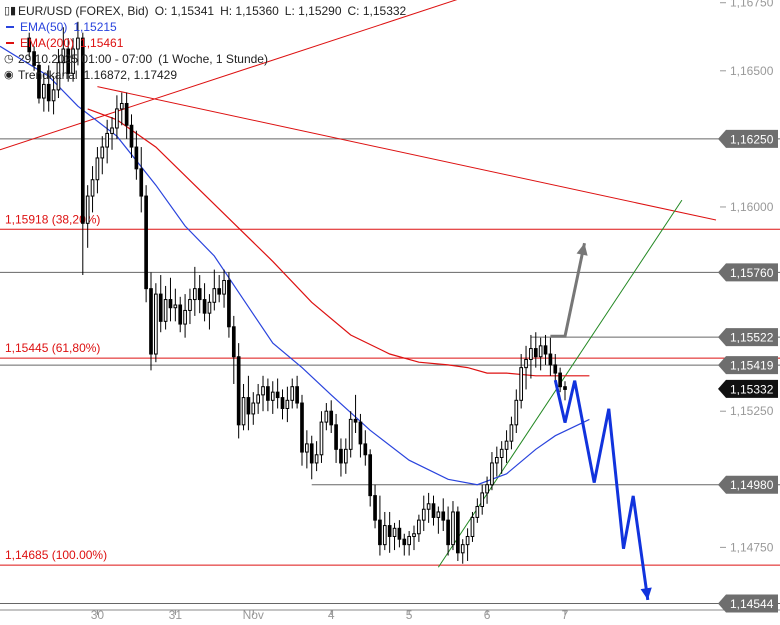 This screenshot has height=625, width=780. Describe the element at coordinates (48, 75) in the screenshot. I see `legend-channel-label: Trendkanal` at that location.